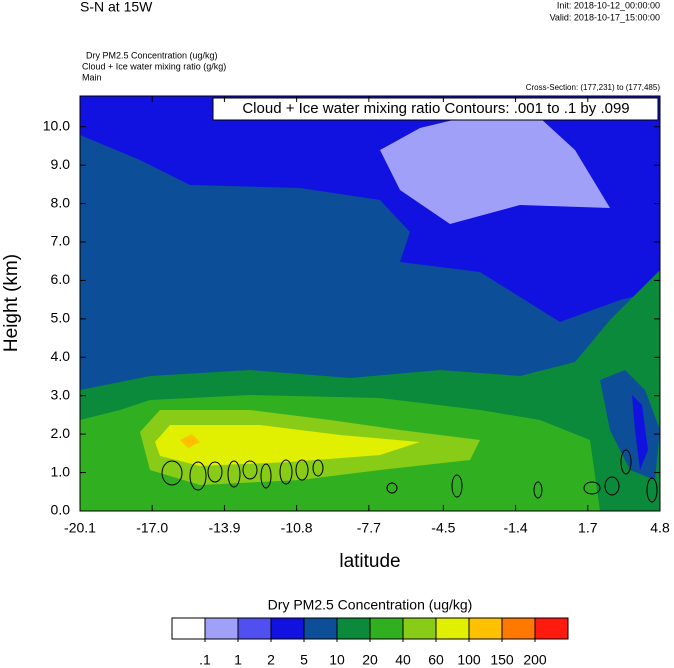  I want to click on colorbar-label: 60, so click(436, 660).